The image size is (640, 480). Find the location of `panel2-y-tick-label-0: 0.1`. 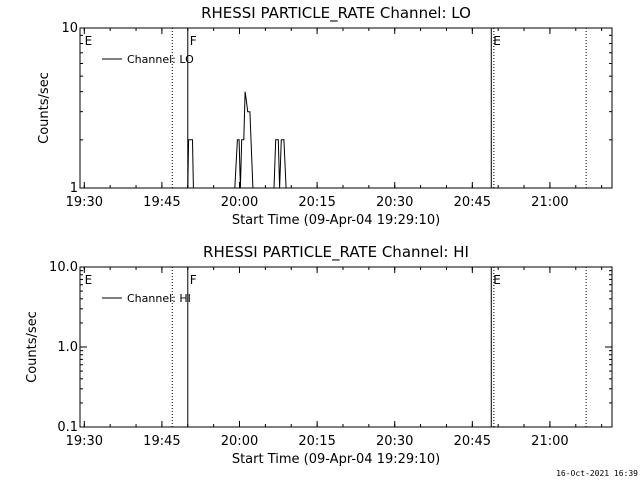

panel2-y-tick-label-0: 0.1 is located at coordinates (67, 427).